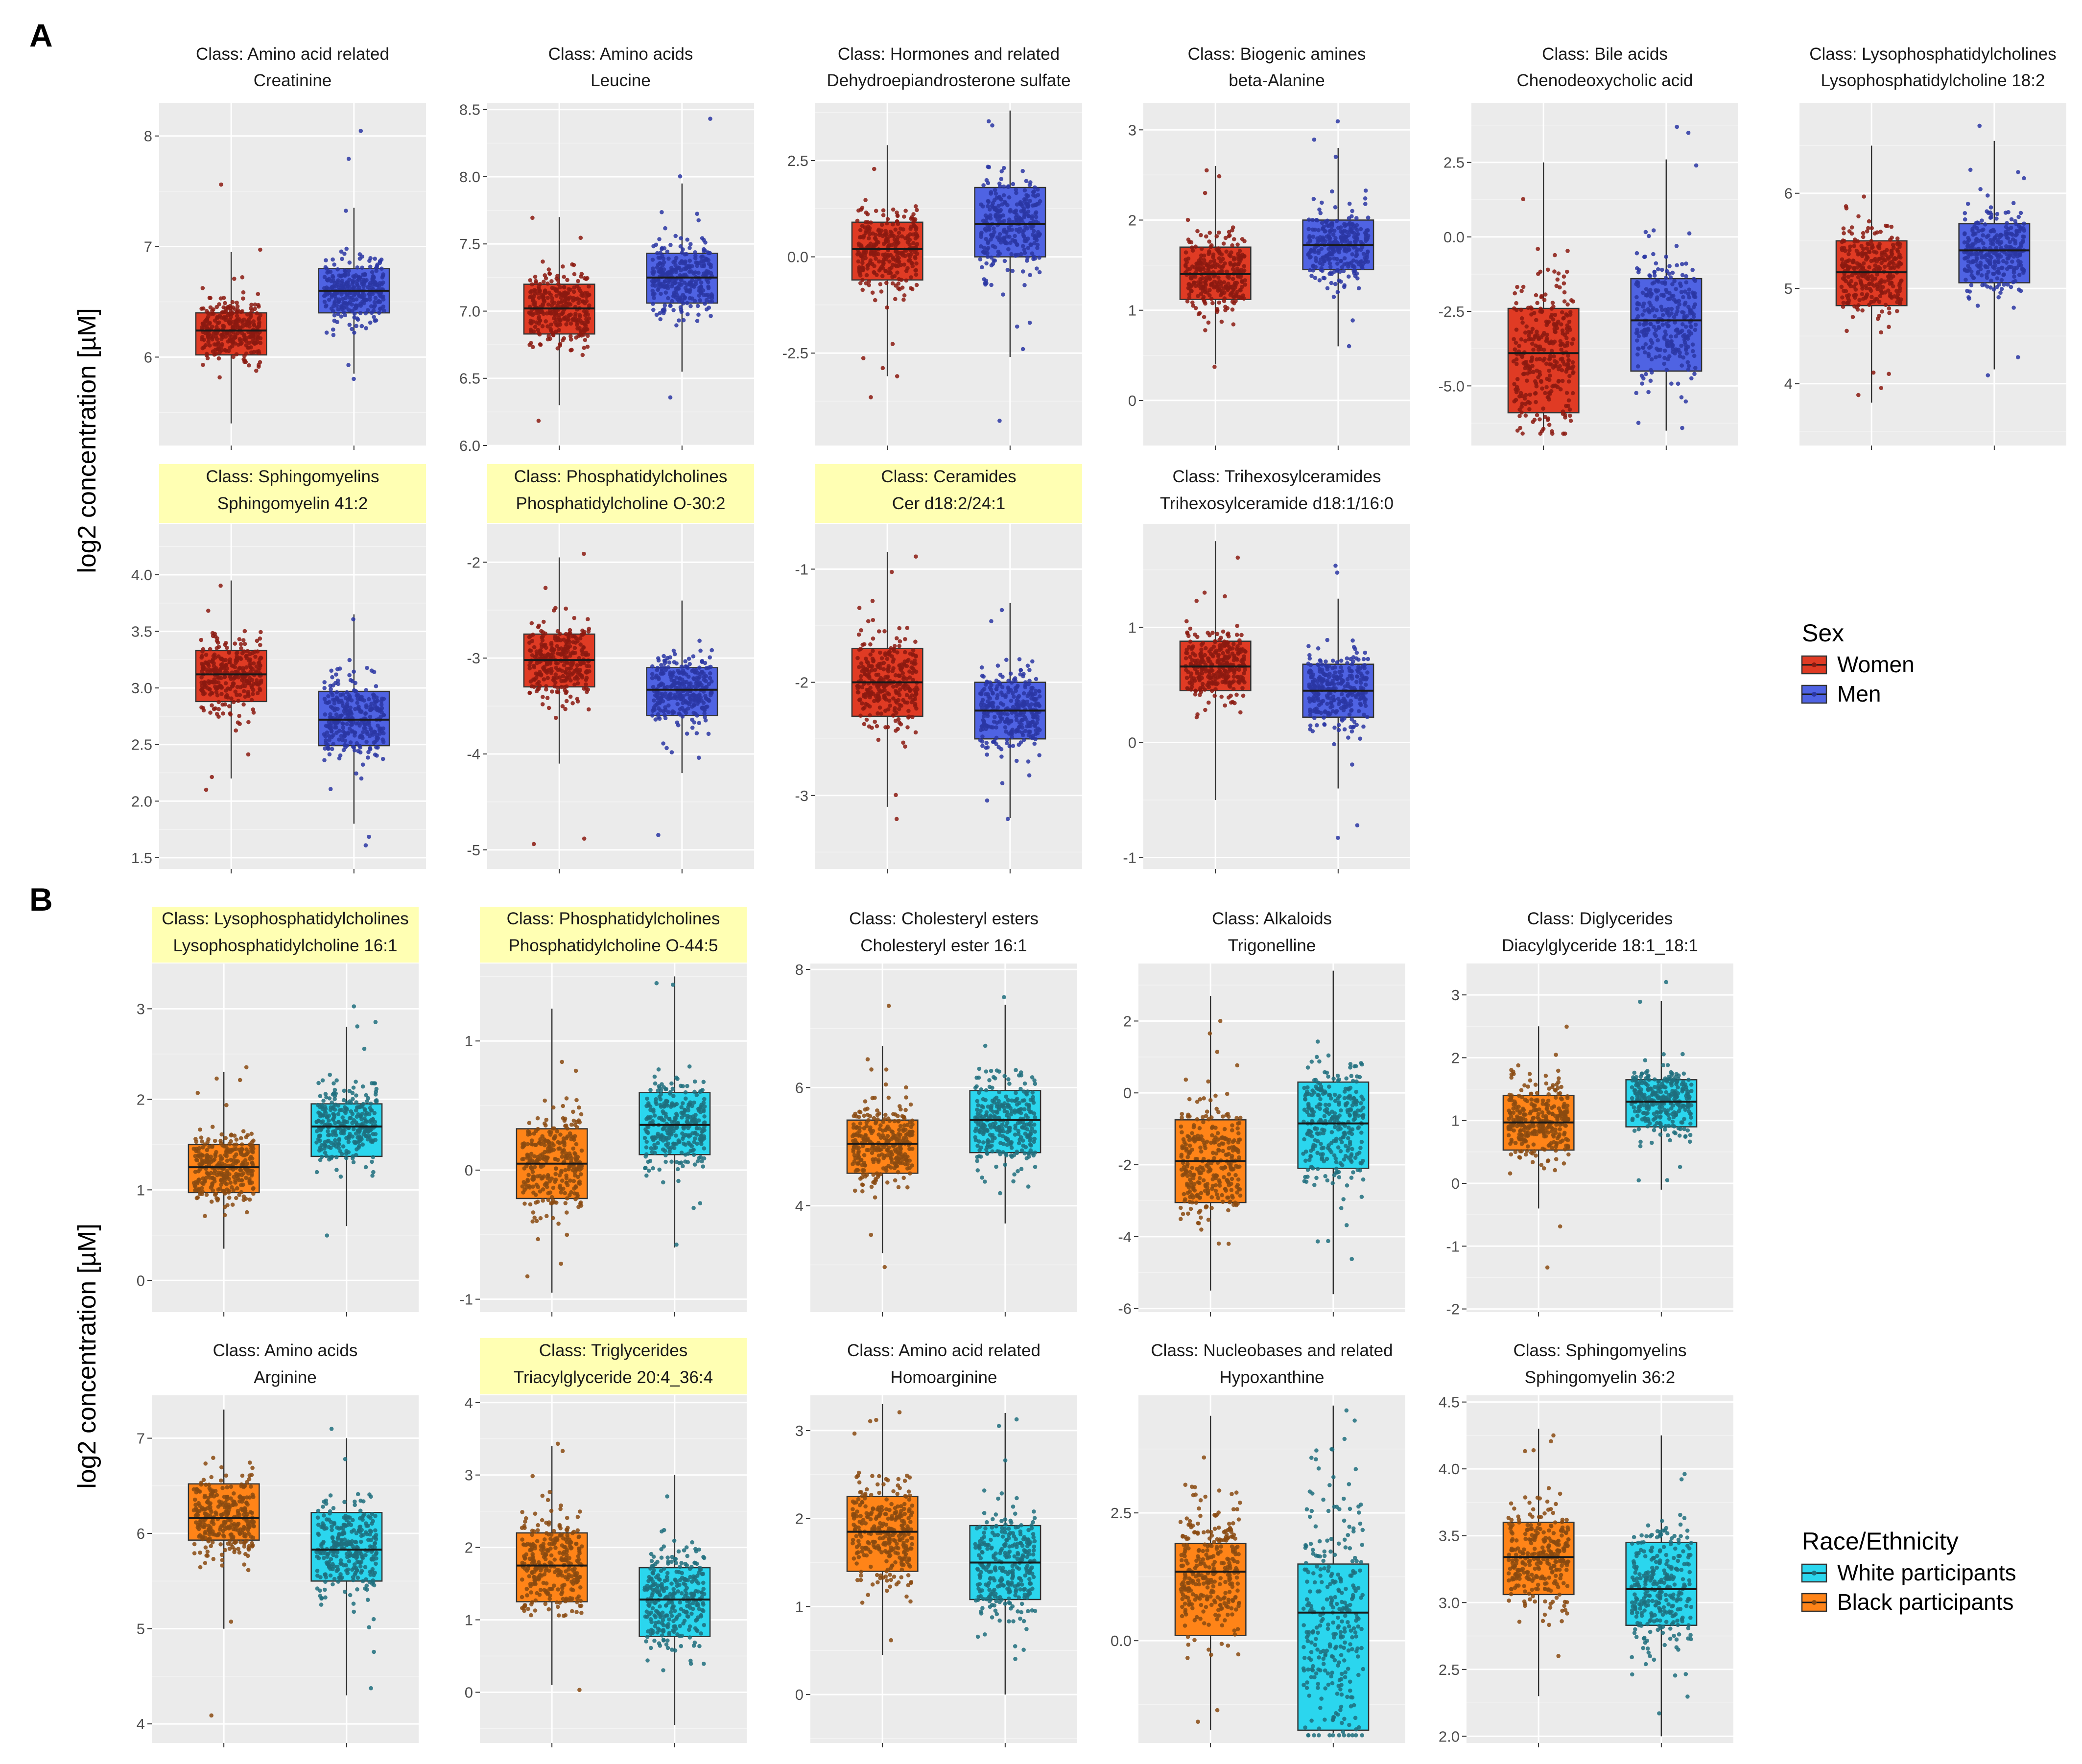  Describe the element at coordinates (474, 658) in the screenshot. I see `y-tick-label: -3` at that location.